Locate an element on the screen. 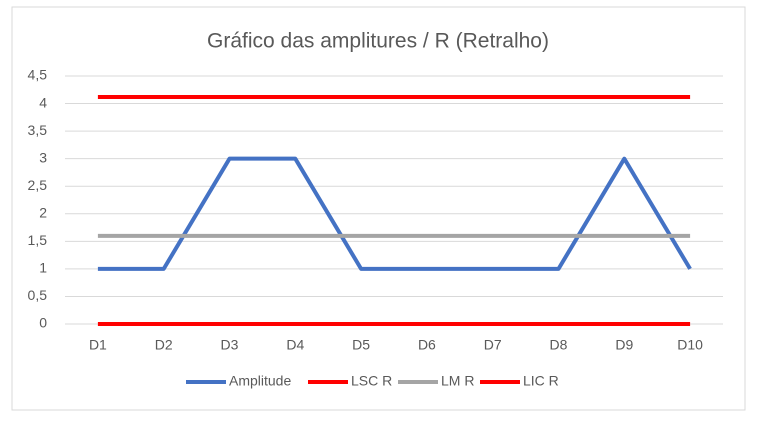 The height and width of the screenshot is (422, 757). y-tick-label: 0 is located at coordinates (43, 323).